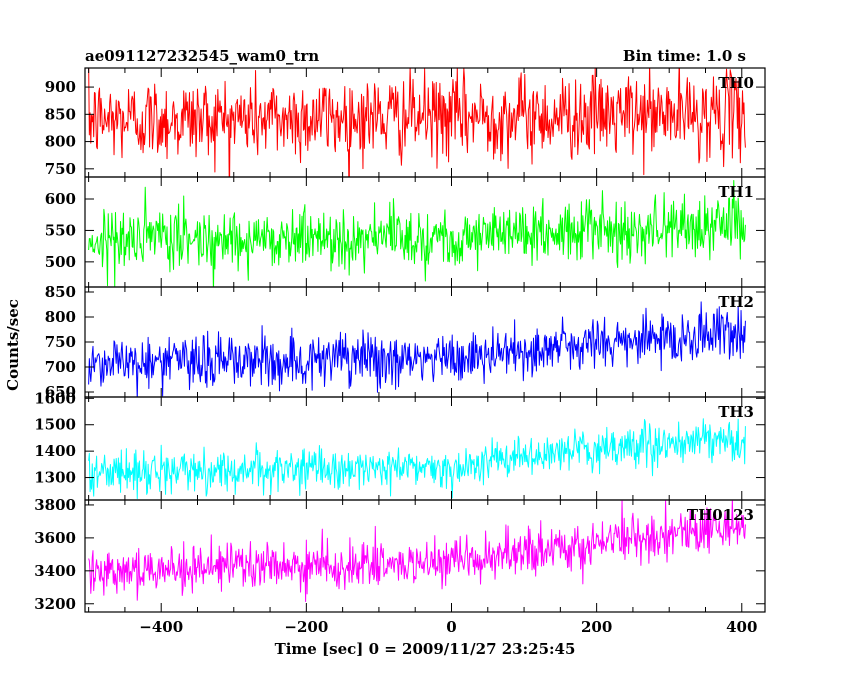 The height and width of the screenshot is (680, 850). What do you see at coordinates (55, 571) in the screenshot?
I see `y-tick-label: 3400` at bounding box center [55, 571].